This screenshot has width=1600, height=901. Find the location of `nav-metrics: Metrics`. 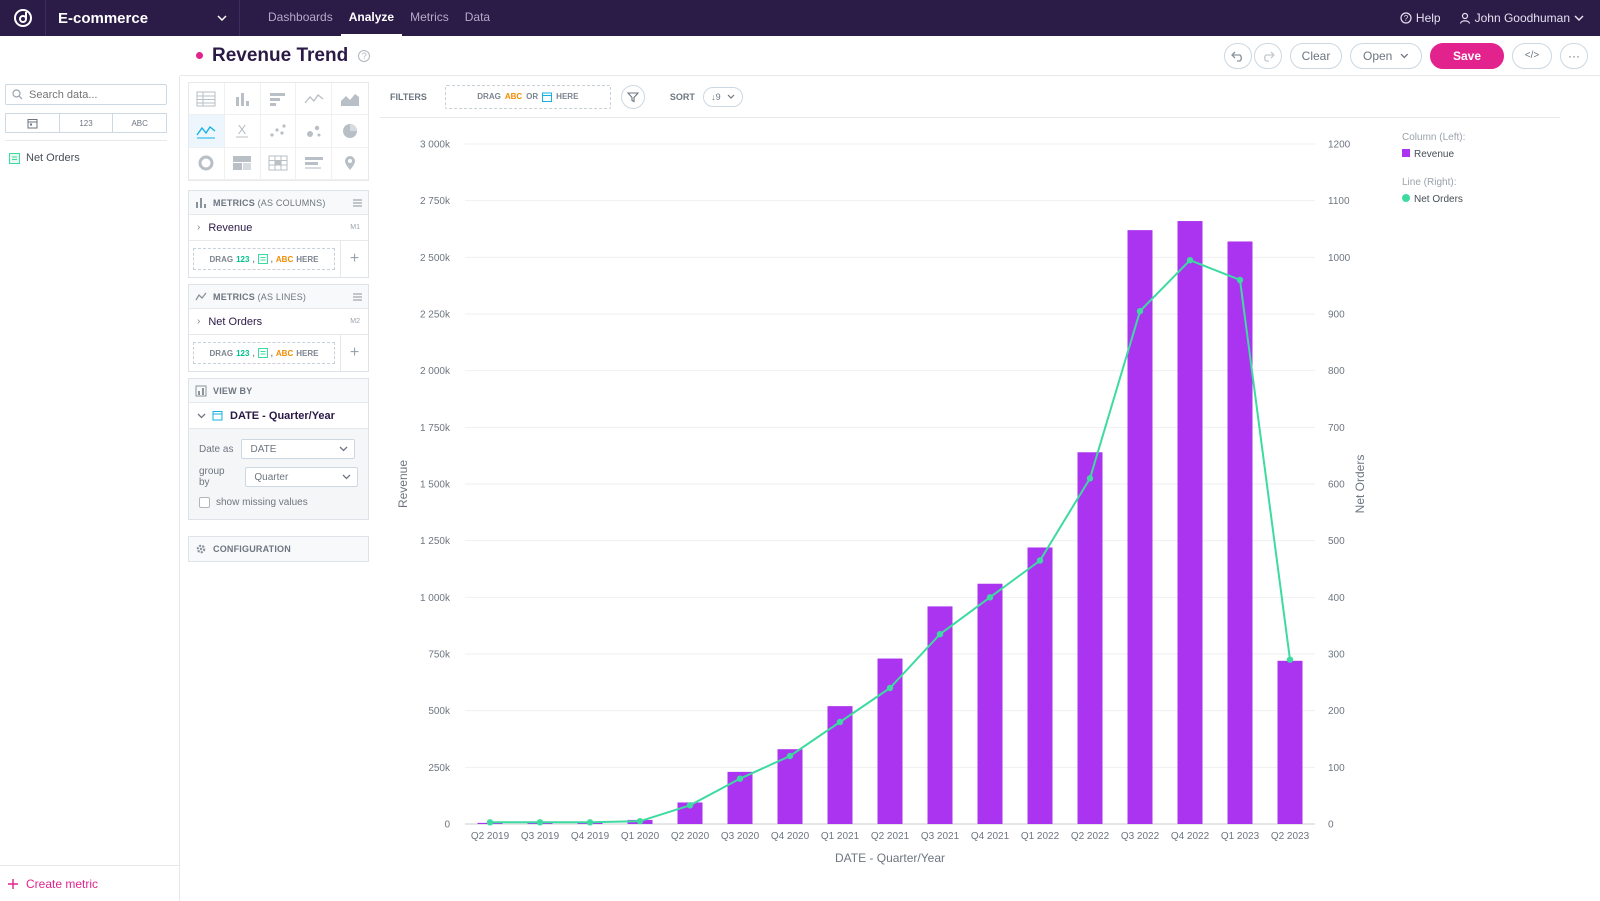

nav-metrics: Metrics is located at coordinates (429, 17).